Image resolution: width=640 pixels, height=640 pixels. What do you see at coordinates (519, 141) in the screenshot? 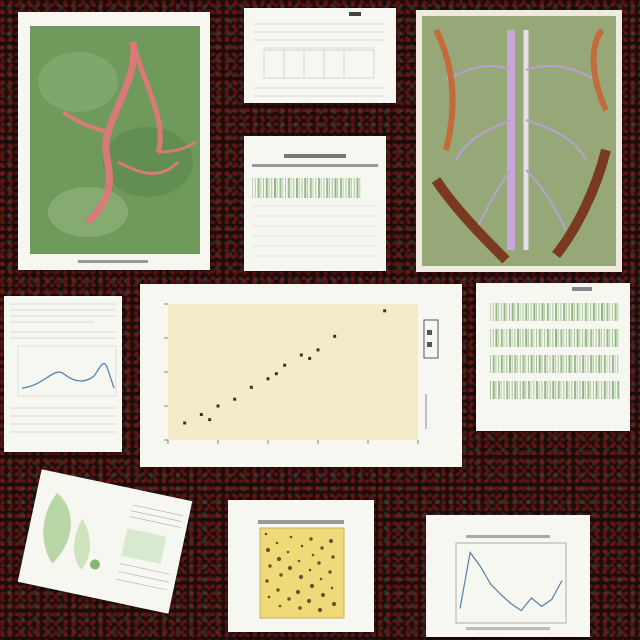
I see `dissection-illustration-card` at bounding box center [519, 141].